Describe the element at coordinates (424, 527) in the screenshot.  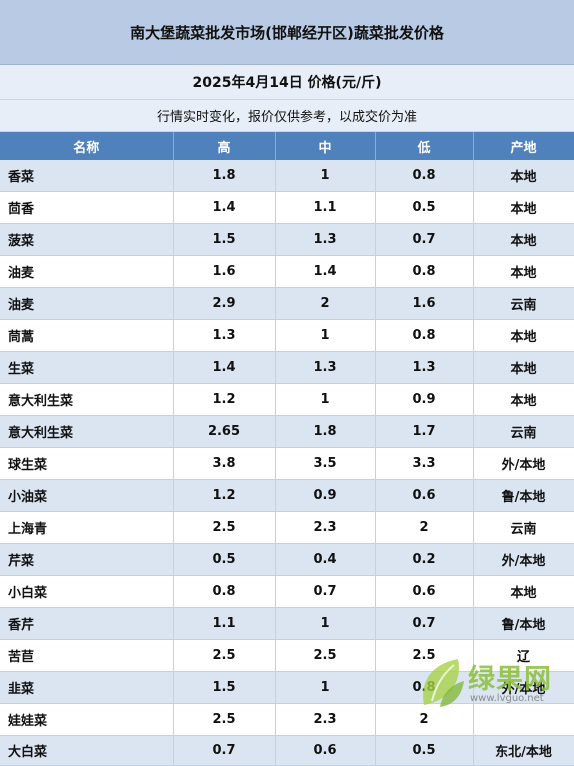
I see `cell-low: 2` at that location.